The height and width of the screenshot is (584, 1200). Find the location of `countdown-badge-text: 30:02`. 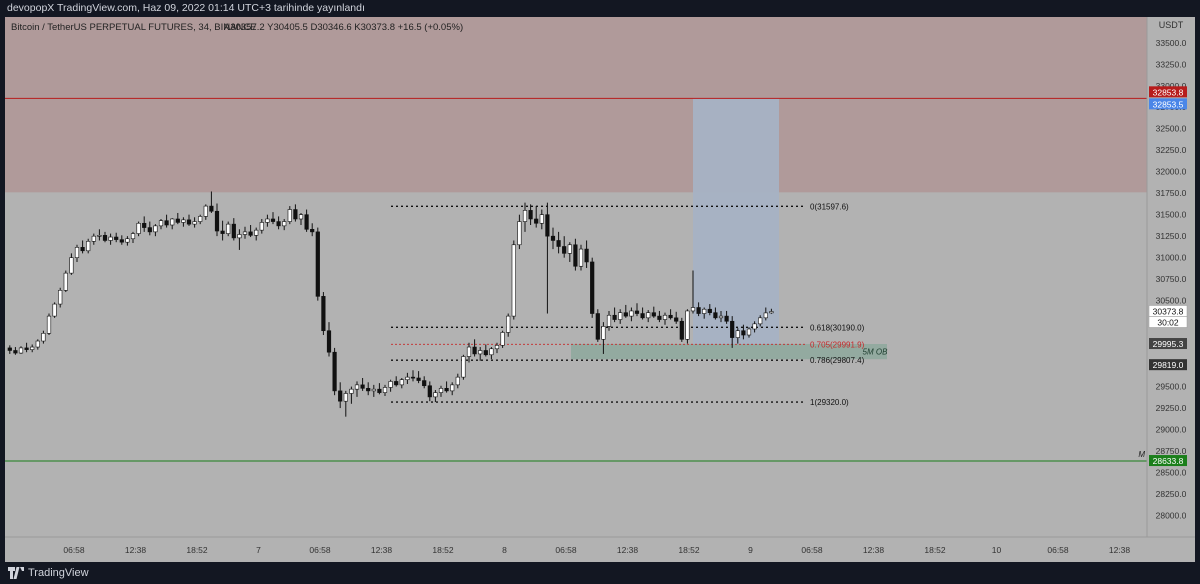

countdown-badge-text: 30:02 is located at coordinates (1168, 322).